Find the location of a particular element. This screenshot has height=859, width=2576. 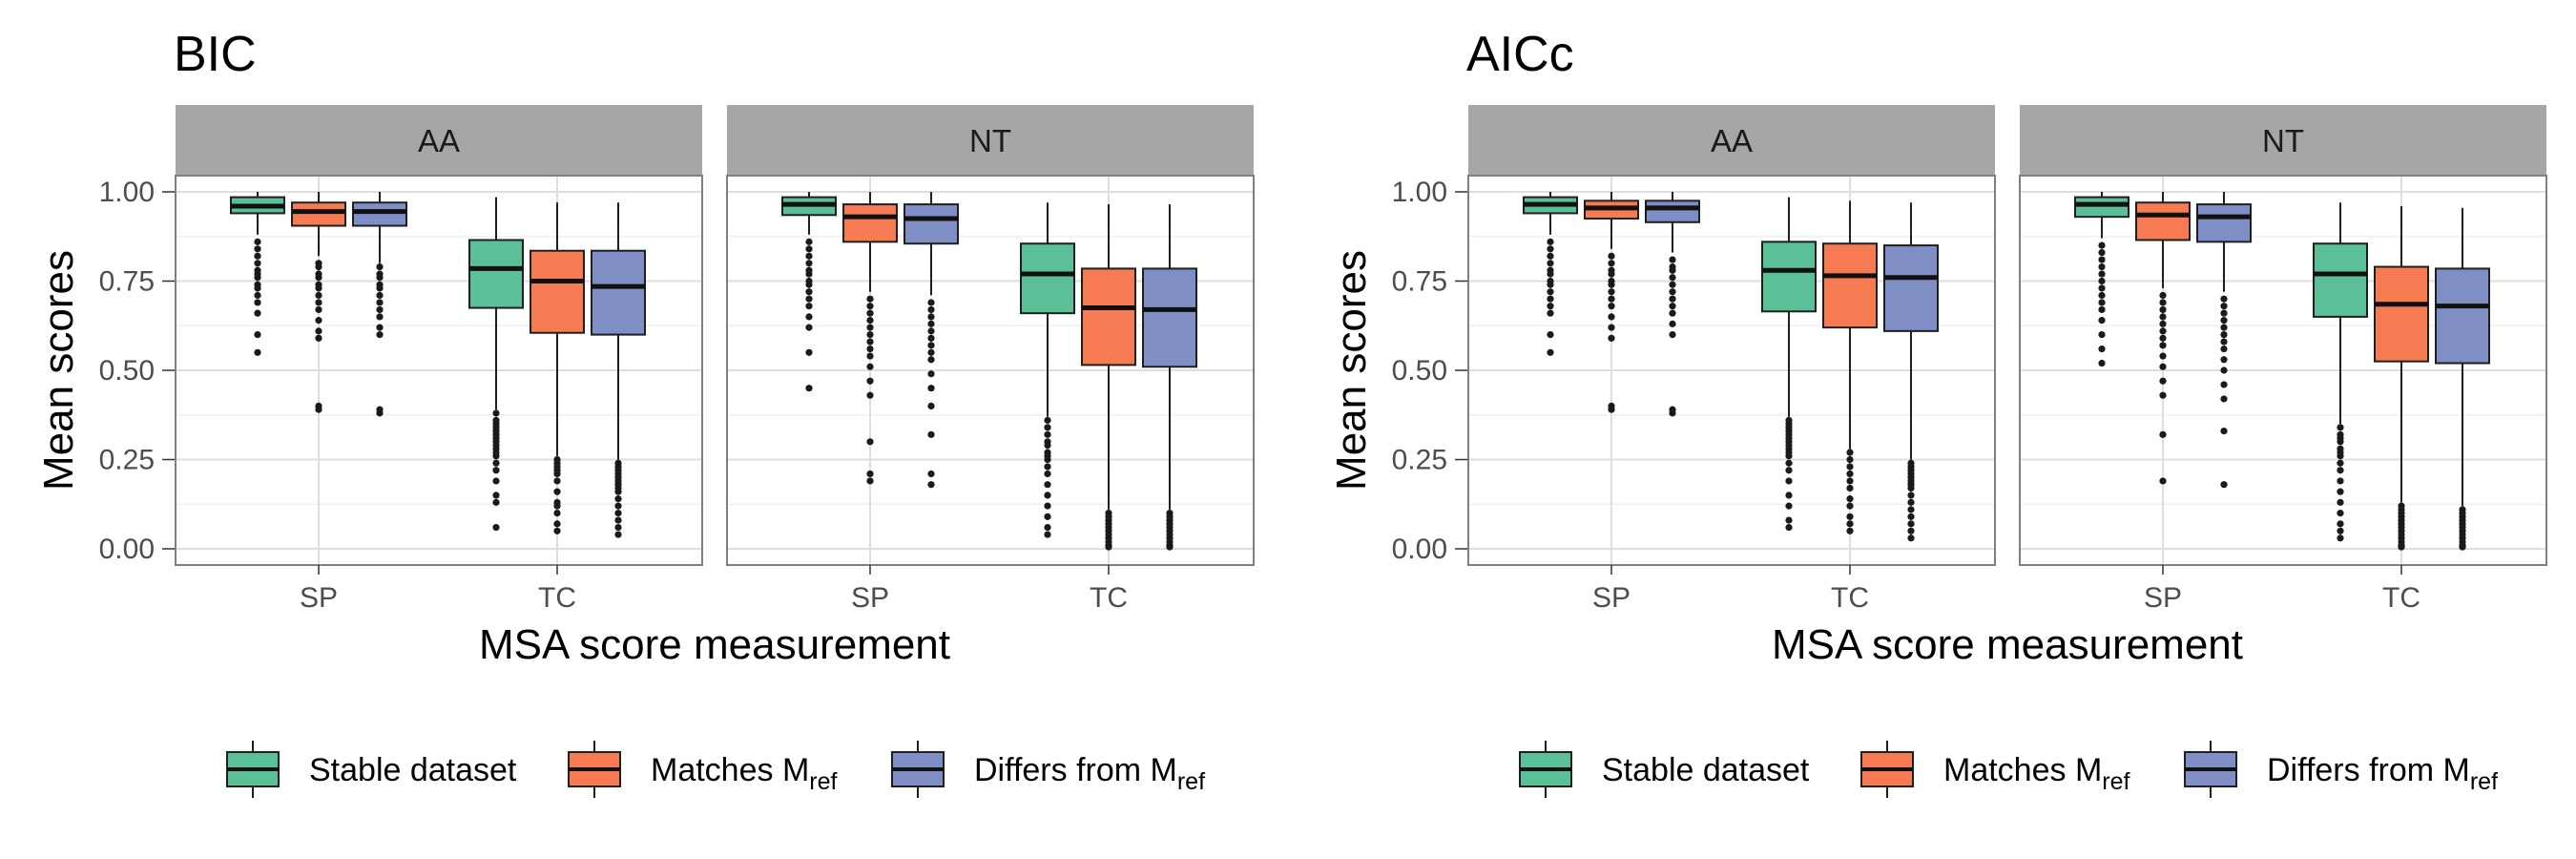

box-sp-matches is located at coordinates (2163, 338).